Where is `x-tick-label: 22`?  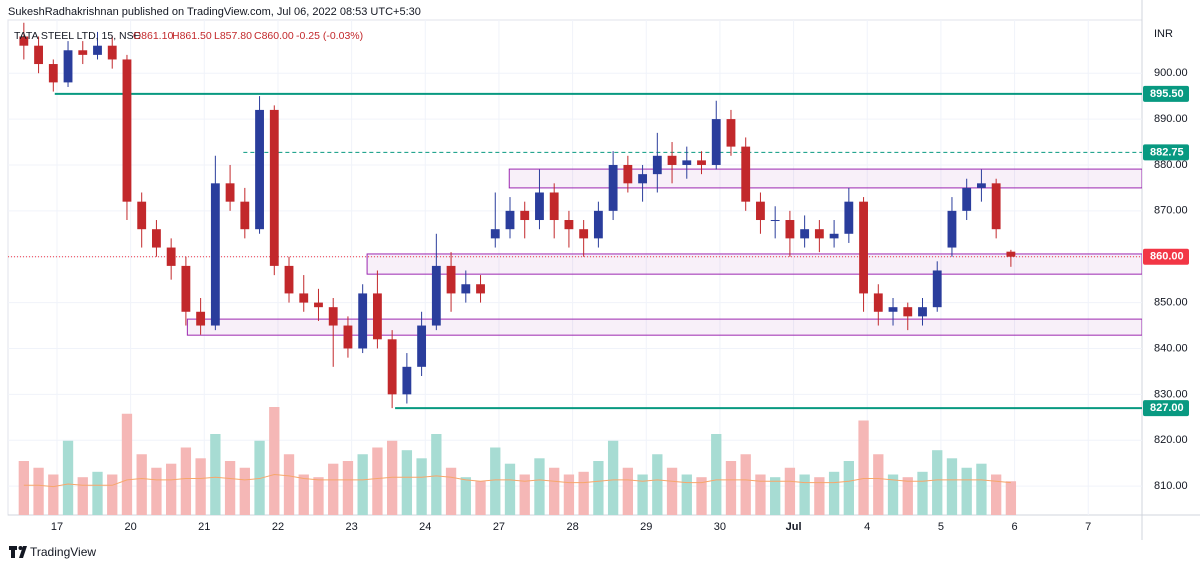
x-tick-label: 22 is located at coordinates (278, 527).